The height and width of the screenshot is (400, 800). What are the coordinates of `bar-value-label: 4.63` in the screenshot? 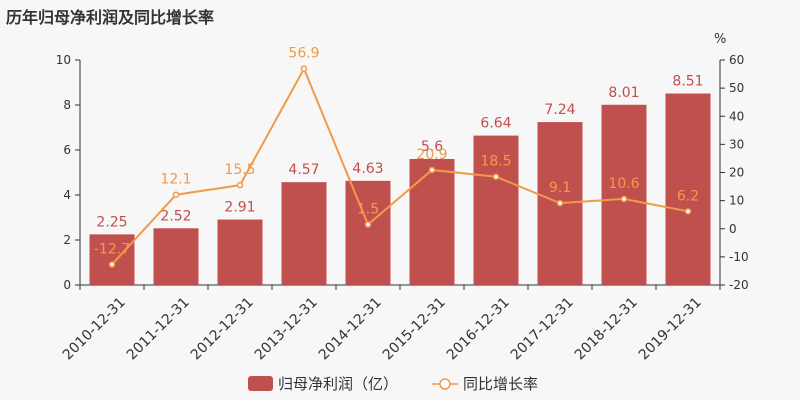 It's located at (367, 169).